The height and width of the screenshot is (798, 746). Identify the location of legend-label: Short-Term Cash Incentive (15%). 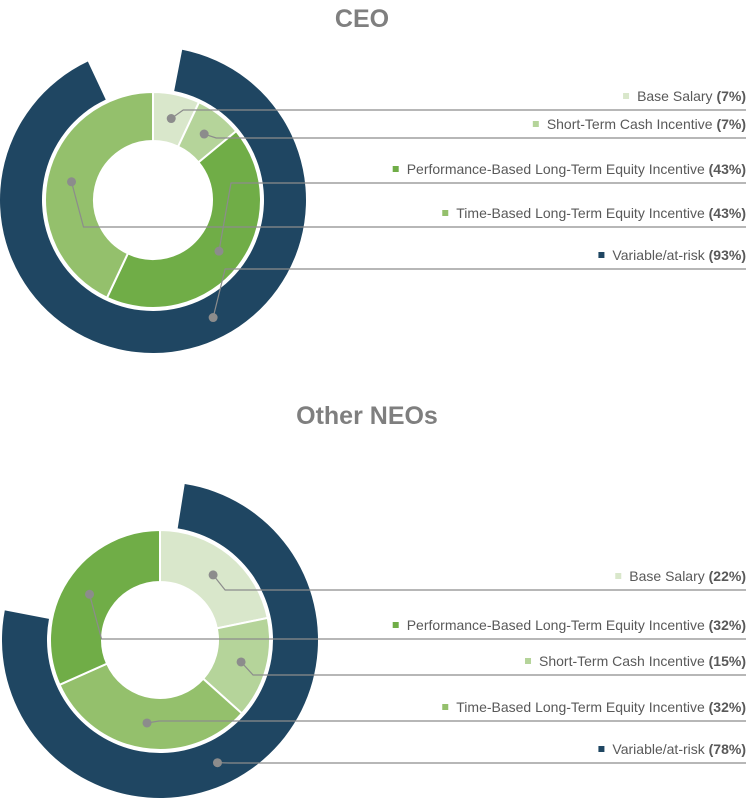
(642, 661).